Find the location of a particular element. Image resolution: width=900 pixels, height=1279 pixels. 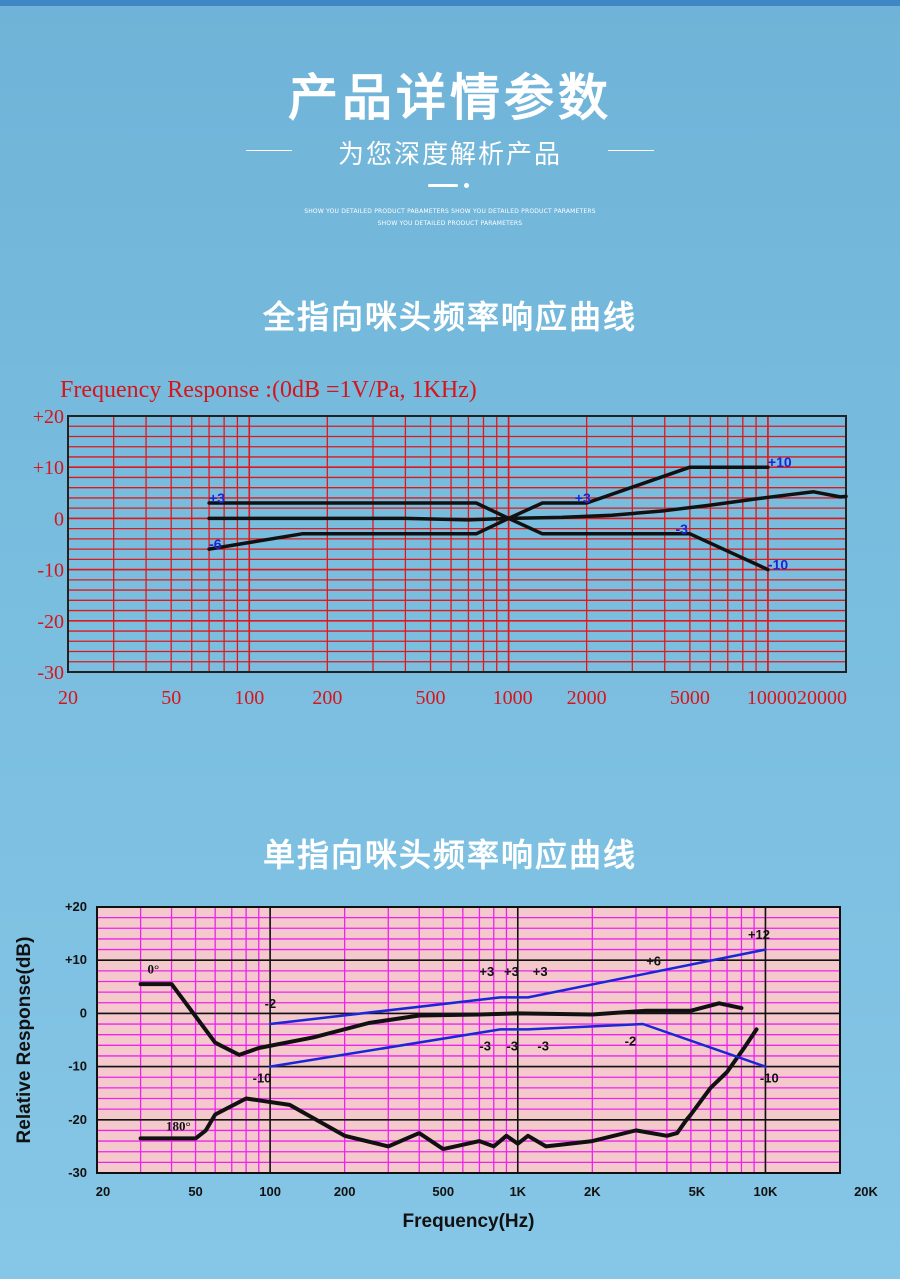

omni-x-tick-label: 100 is located at coordinates (249, 698).